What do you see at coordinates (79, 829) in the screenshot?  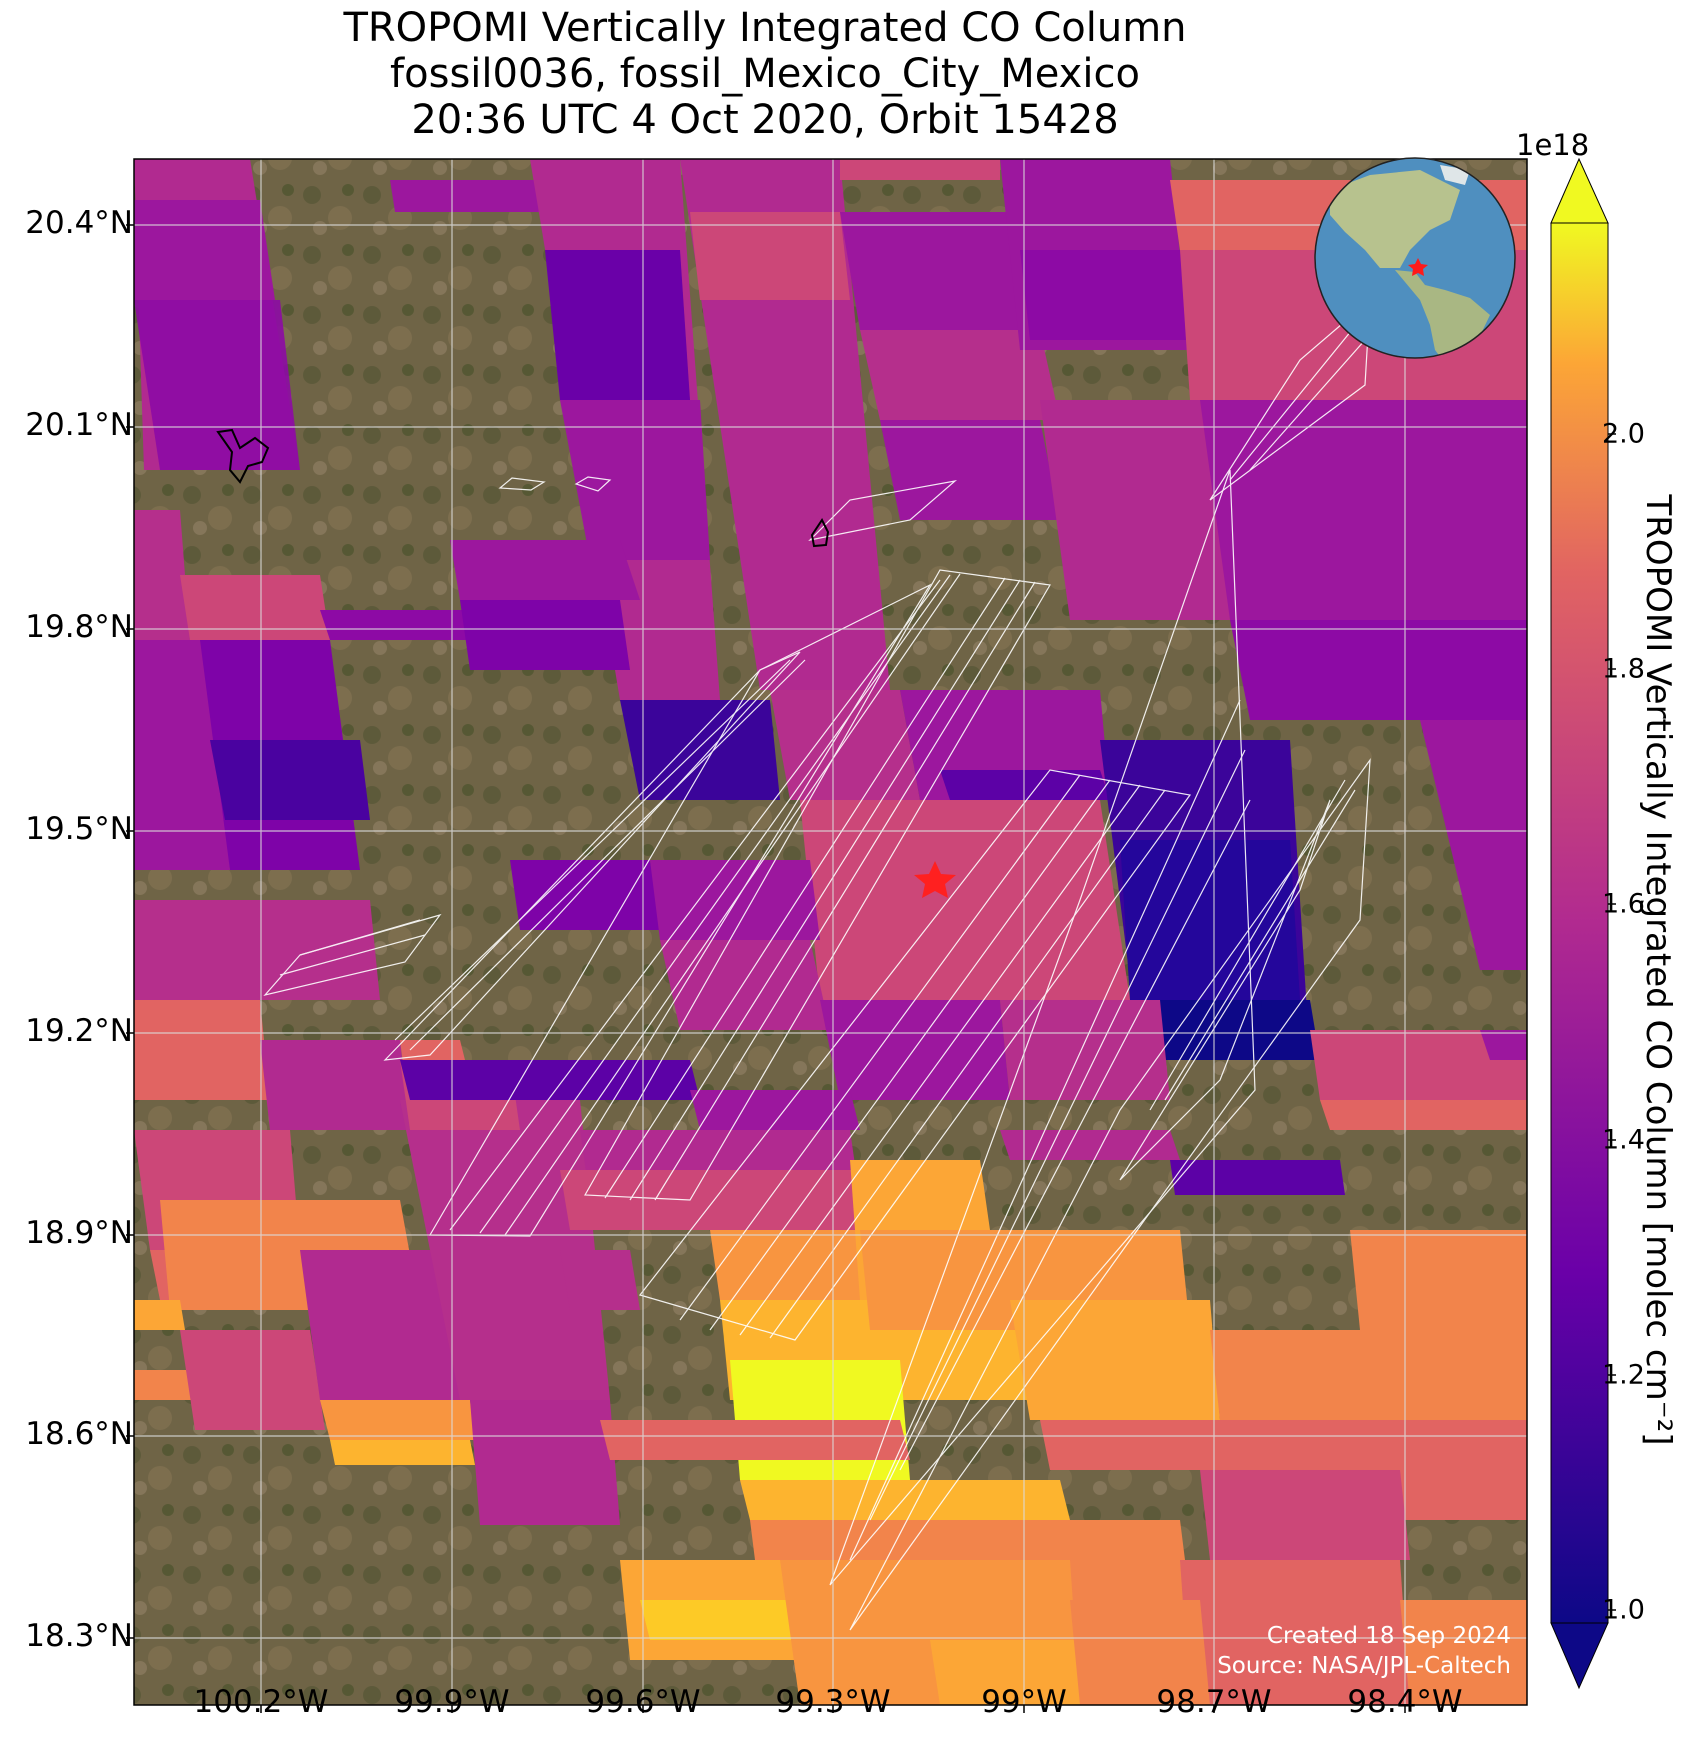 I see `lat-tick-label: 19.5°N` at bounding box center [79, 829].